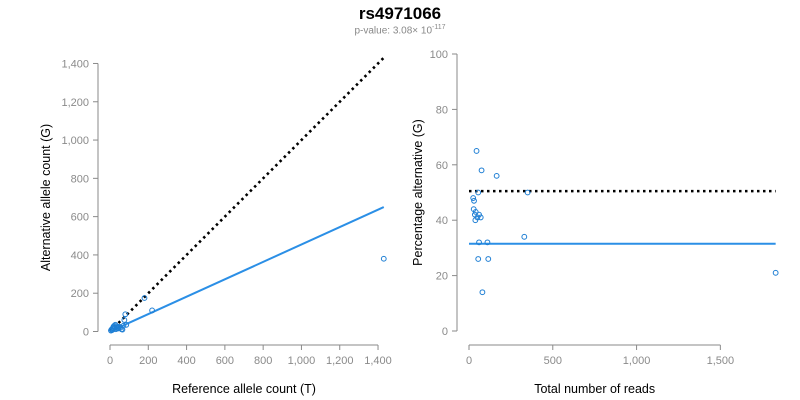 The image size is (800, 400). Describe the element at coordinates (418, 192) in the screenshot. I see `right-y-axis-title: Percentage alternative (G)` at that location.